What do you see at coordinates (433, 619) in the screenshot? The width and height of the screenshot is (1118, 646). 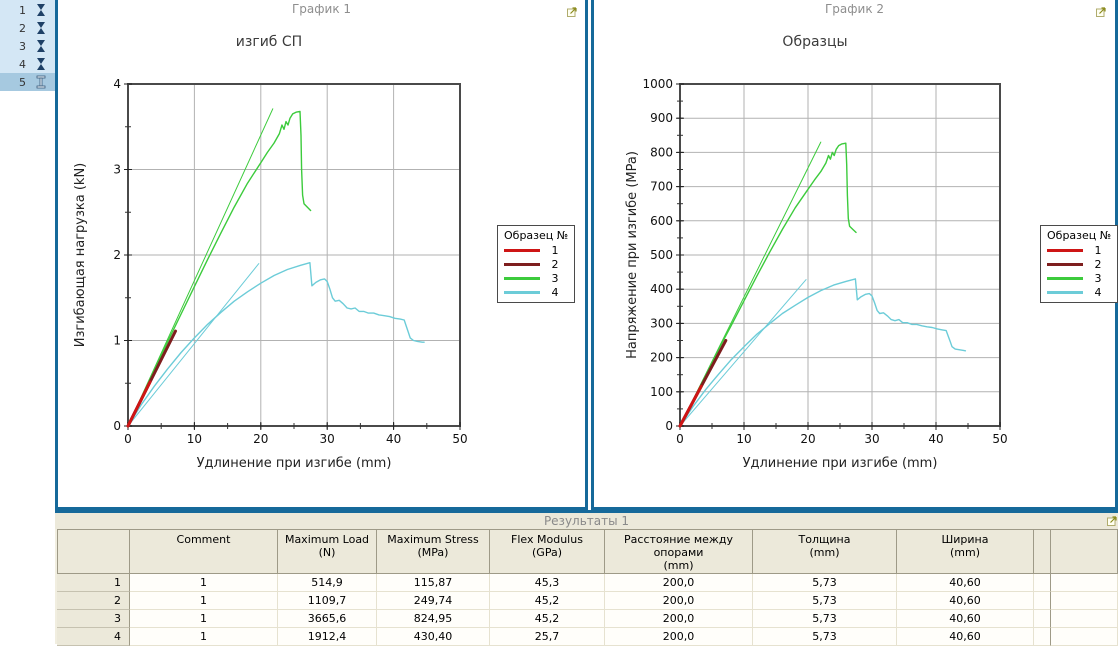 I see `table-cell: 824,95` at bounding box center [433, 619].